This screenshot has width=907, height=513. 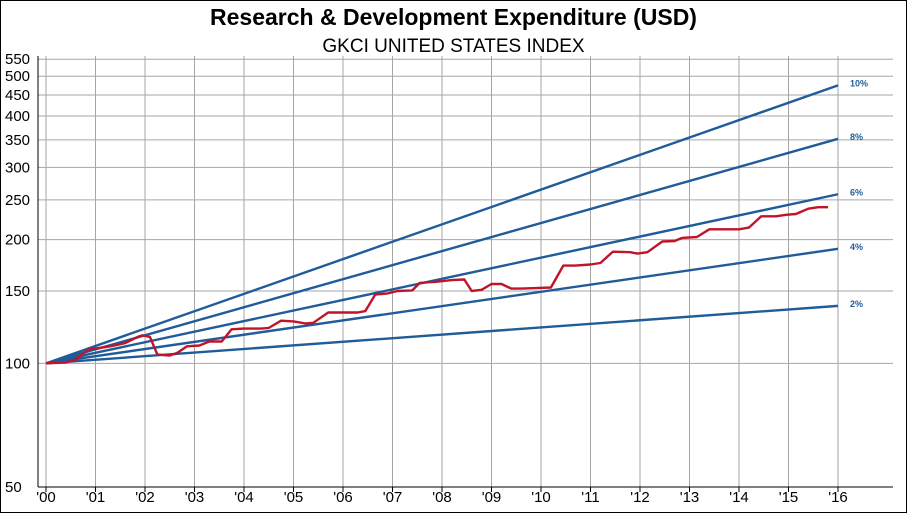 I want to click on x-tick-label: '02, so click(x=145, y=497).